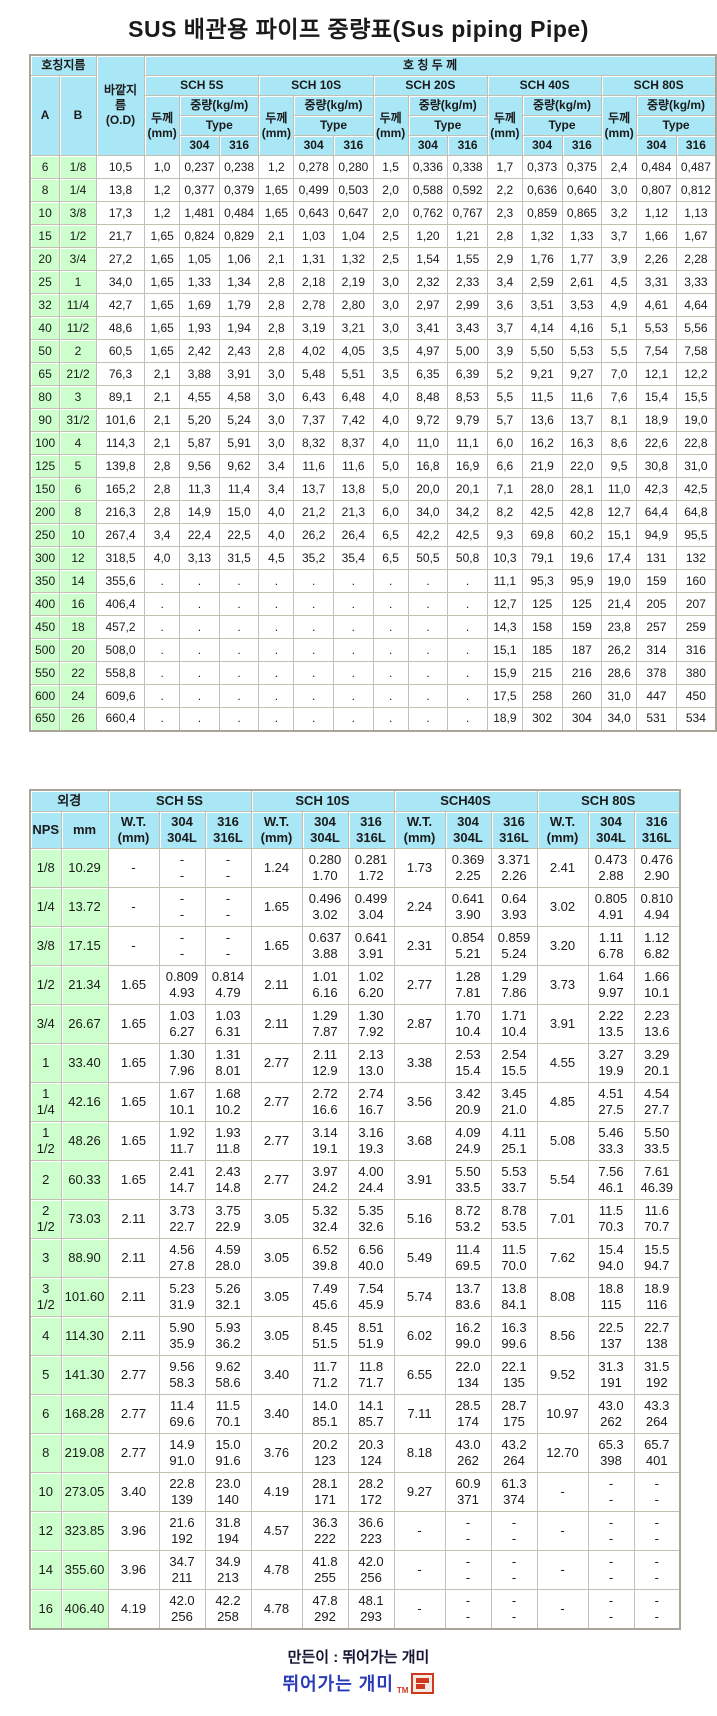  What do you see at coordinates (467, 466) in the screenshot?
I see `table-cell: 16,9` at bounding box center [467, 466].